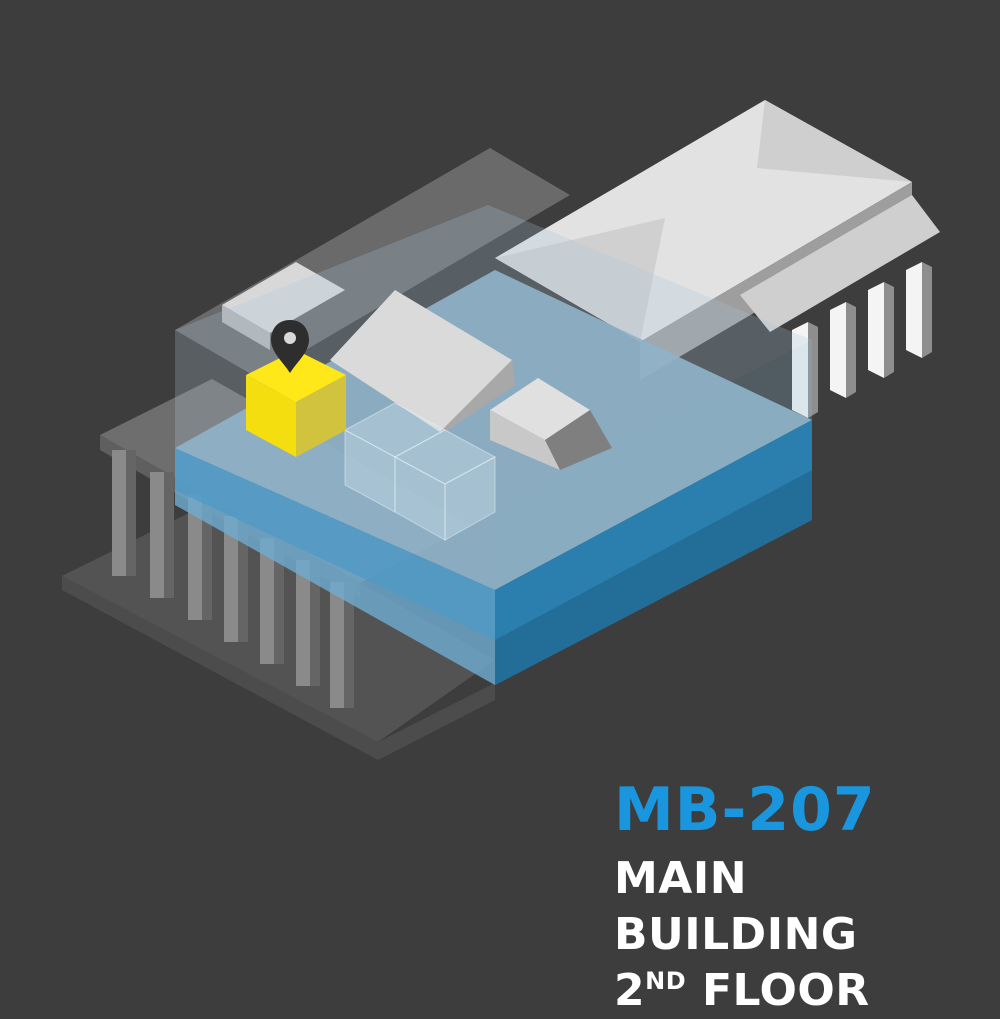 The height and width of the screenshot is (1019, 1000). I want to click on room-label: MB-207 MAIN BUILDING 2ND FLOOR, so click(799, 897).